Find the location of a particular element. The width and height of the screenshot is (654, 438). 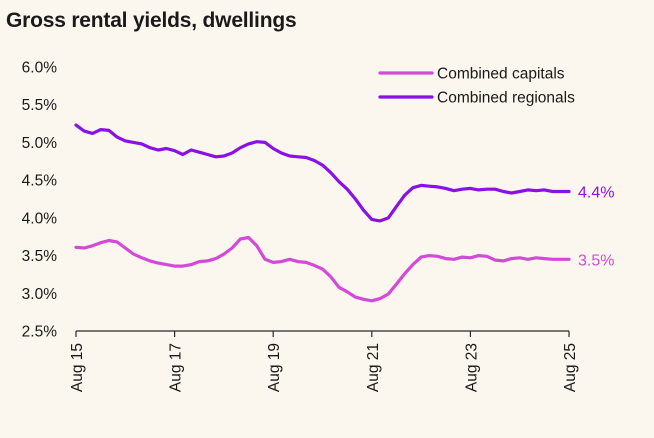

x-tick-label: Aug 15 is located at coordinates (77, 367).